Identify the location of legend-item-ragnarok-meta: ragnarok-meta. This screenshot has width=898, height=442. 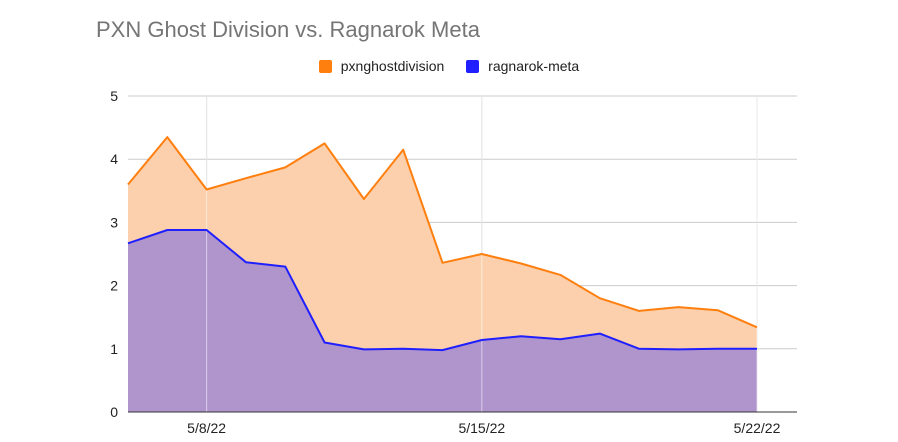
(522, 66).